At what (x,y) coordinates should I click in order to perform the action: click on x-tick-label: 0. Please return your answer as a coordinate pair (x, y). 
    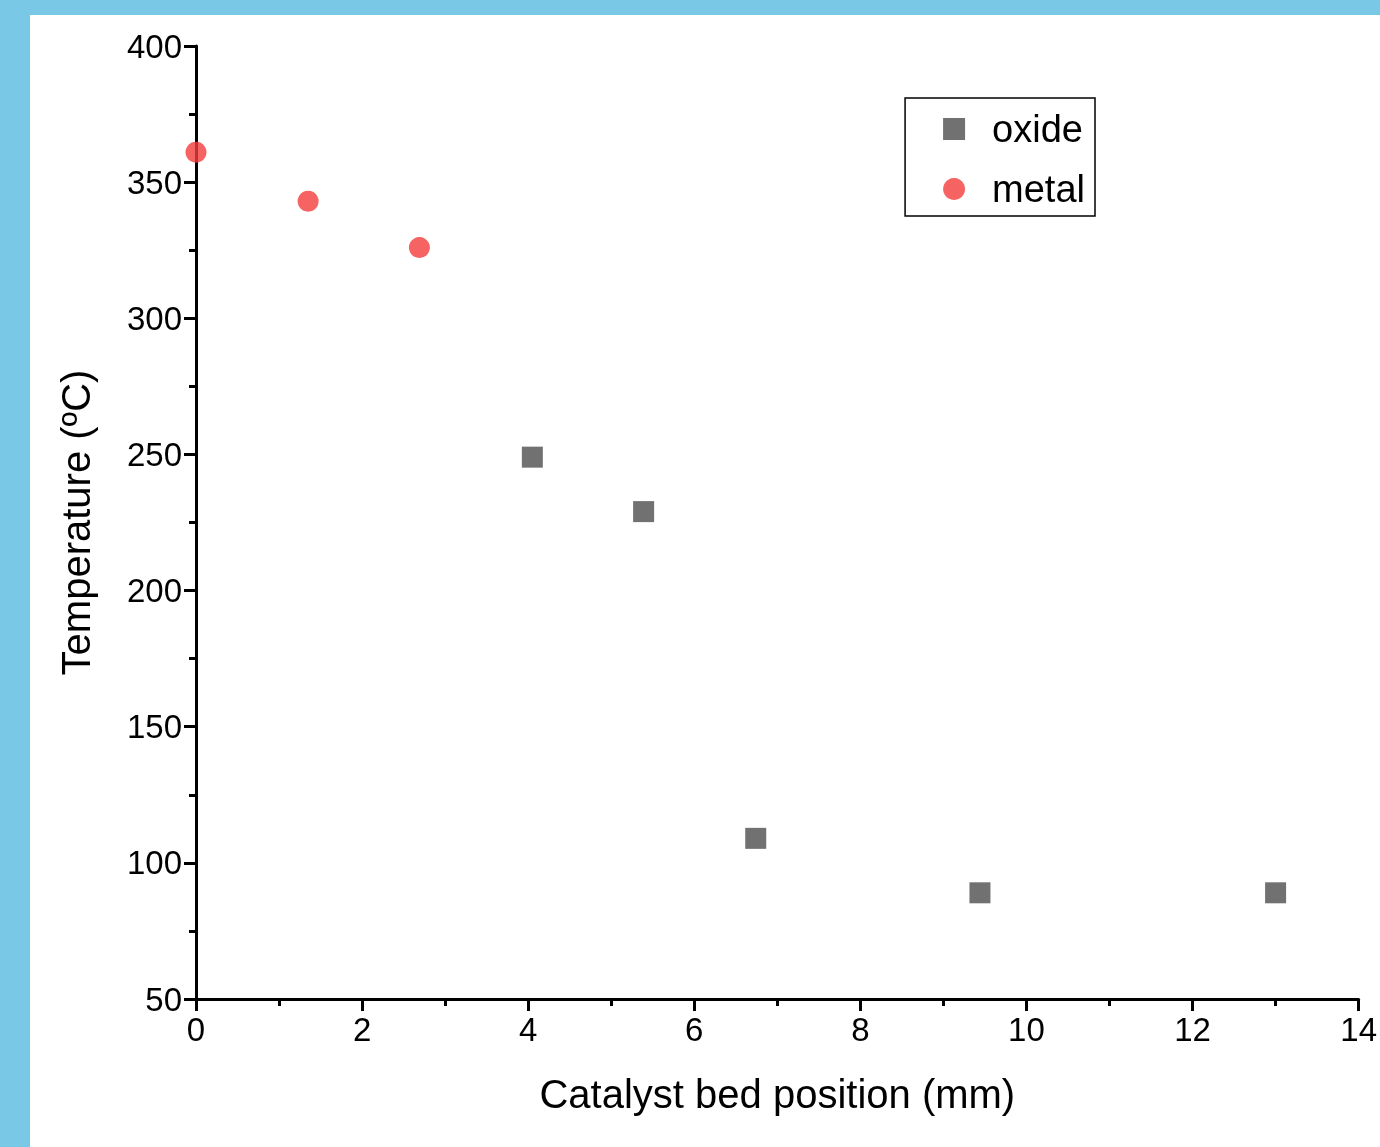
    Looking at the image, I should click on (196, 1029).